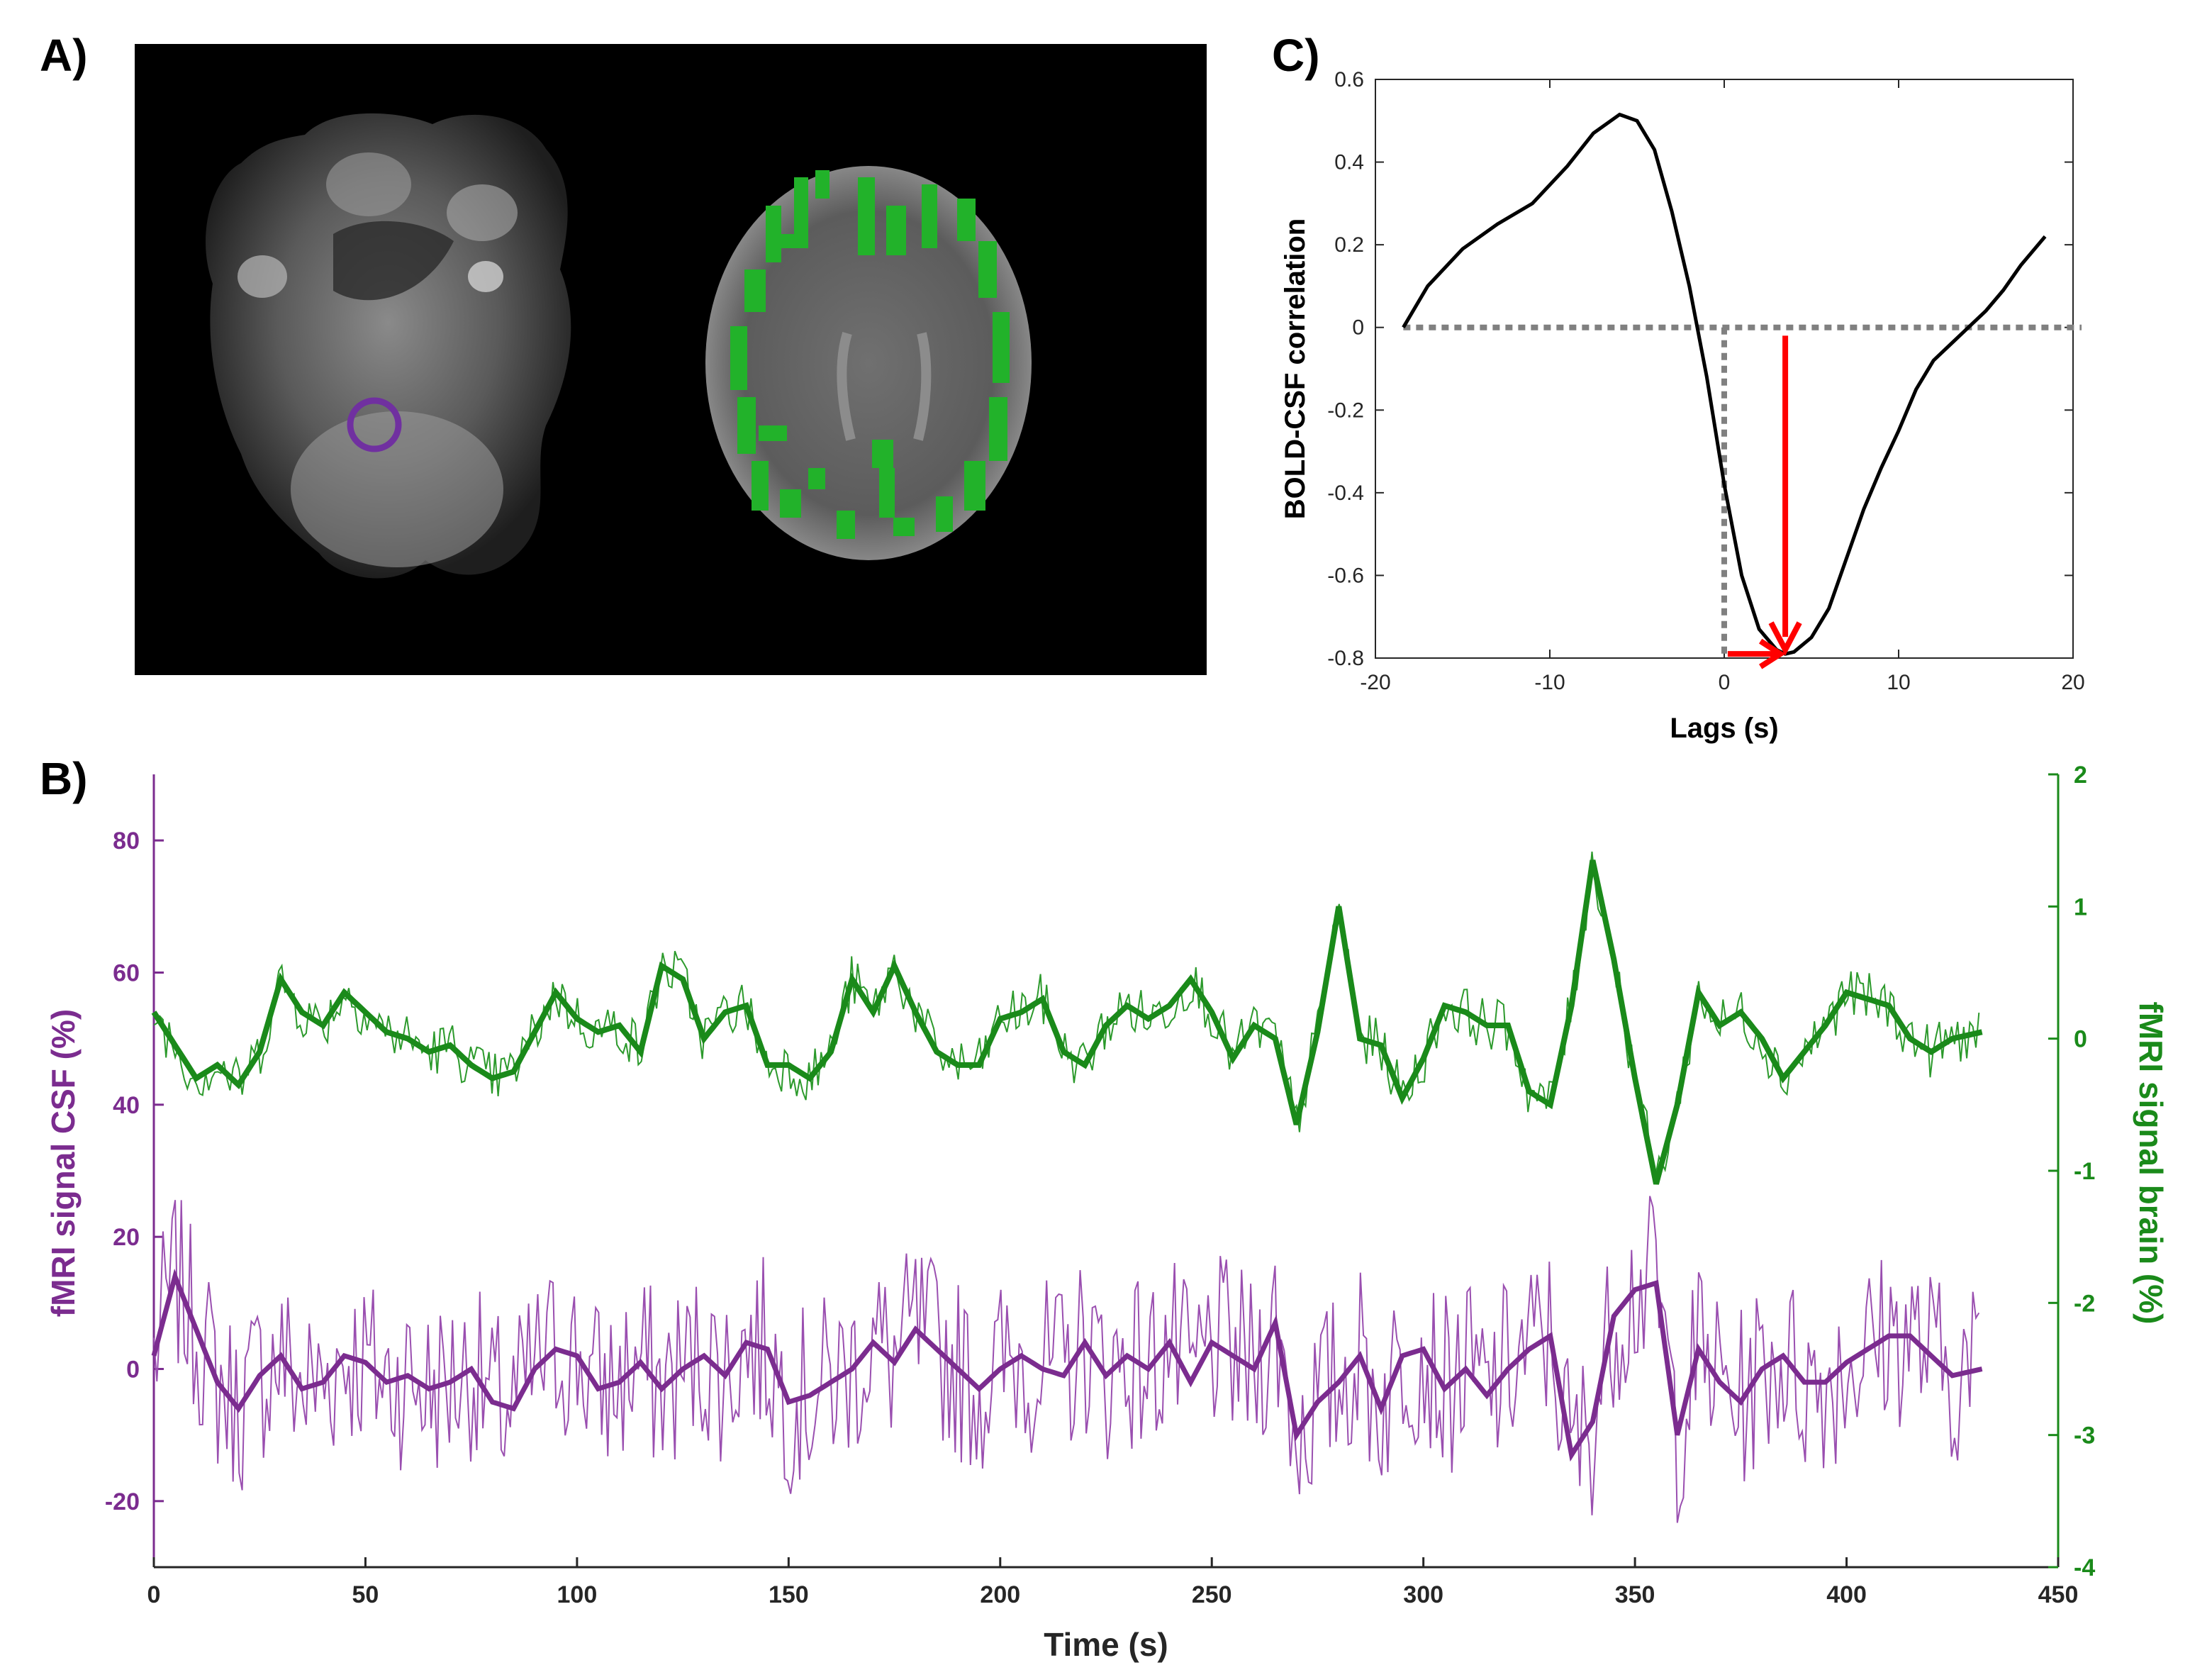  What do you see at coordinates (1635, 1594) in the screenshot?
I see `x-tick-label: 350` at bounding box center [1635, 1594].